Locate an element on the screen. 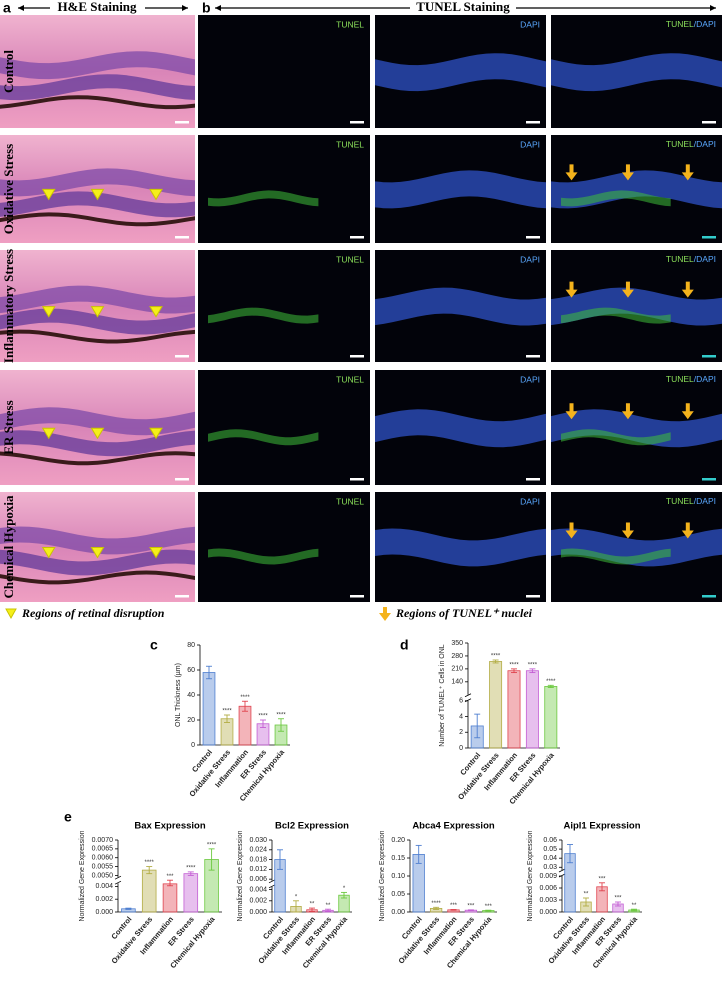  y-tick-label: 6 is located at coordinates (461, 701).